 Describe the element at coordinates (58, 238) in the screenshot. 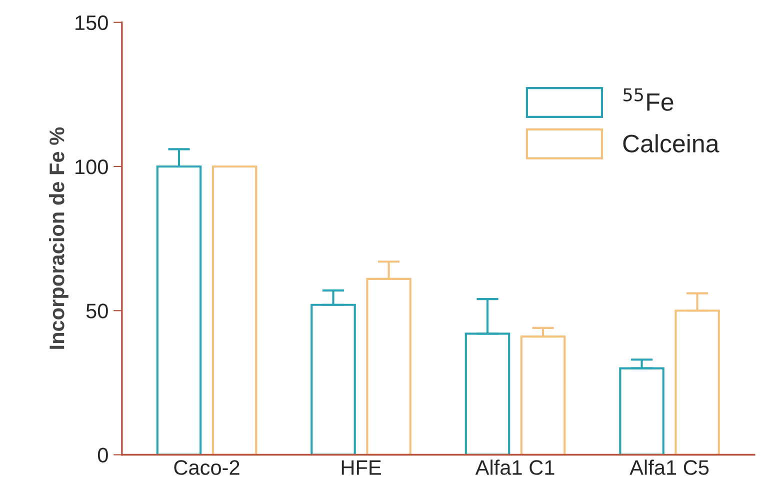

I see `y-axis-title: Incorporacion de Fe %` at that location.